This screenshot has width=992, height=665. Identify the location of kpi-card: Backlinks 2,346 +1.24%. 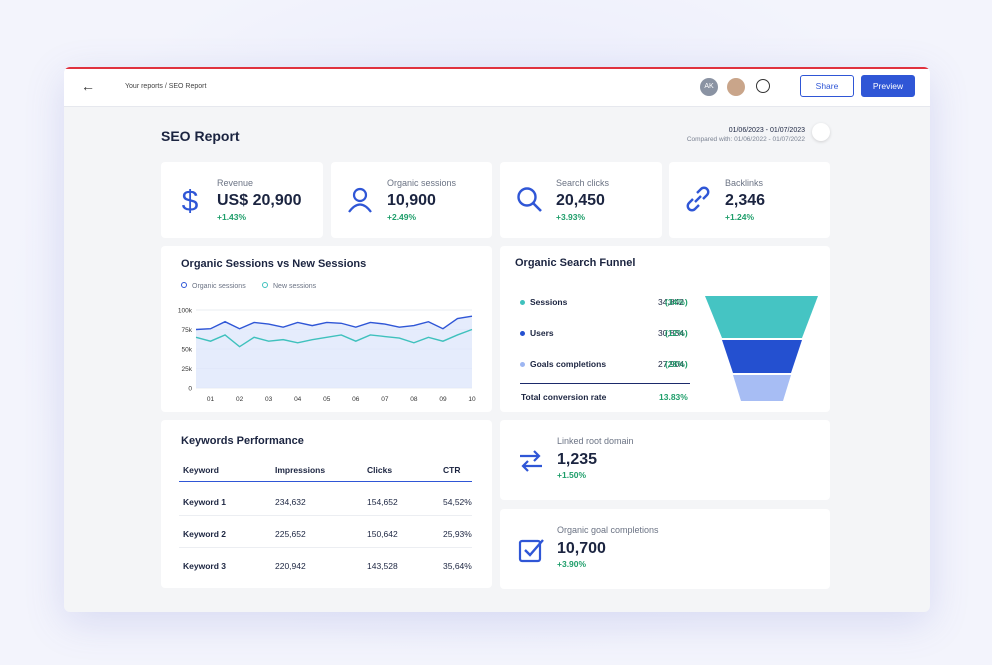
(749, 200).